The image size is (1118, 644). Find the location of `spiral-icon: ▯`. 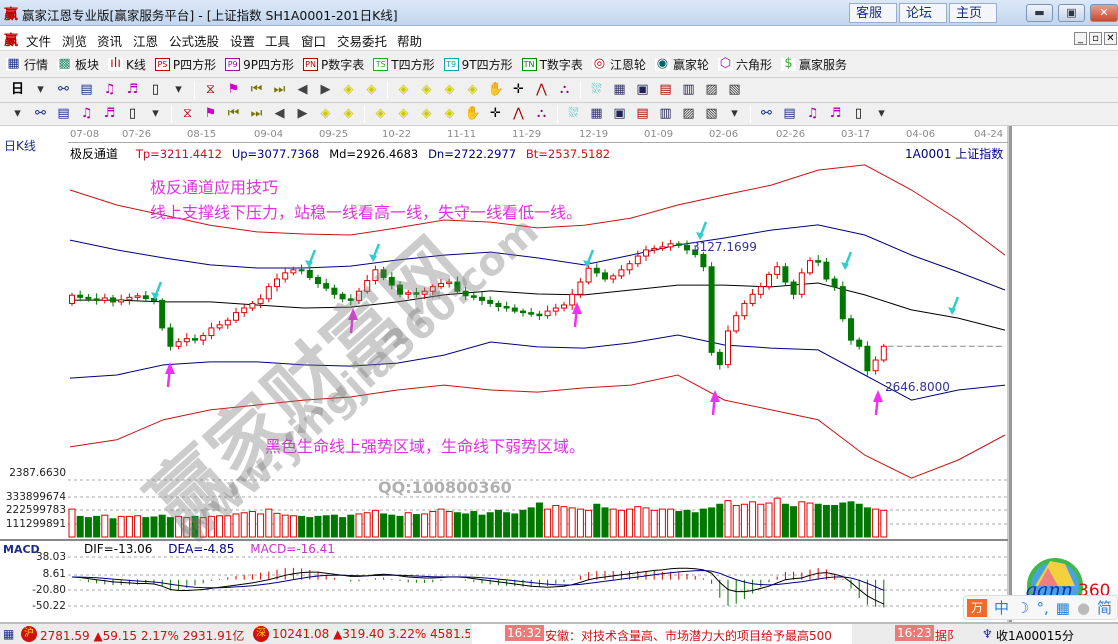

spiral-icon: ▯ is located at coordinates (132, 113).